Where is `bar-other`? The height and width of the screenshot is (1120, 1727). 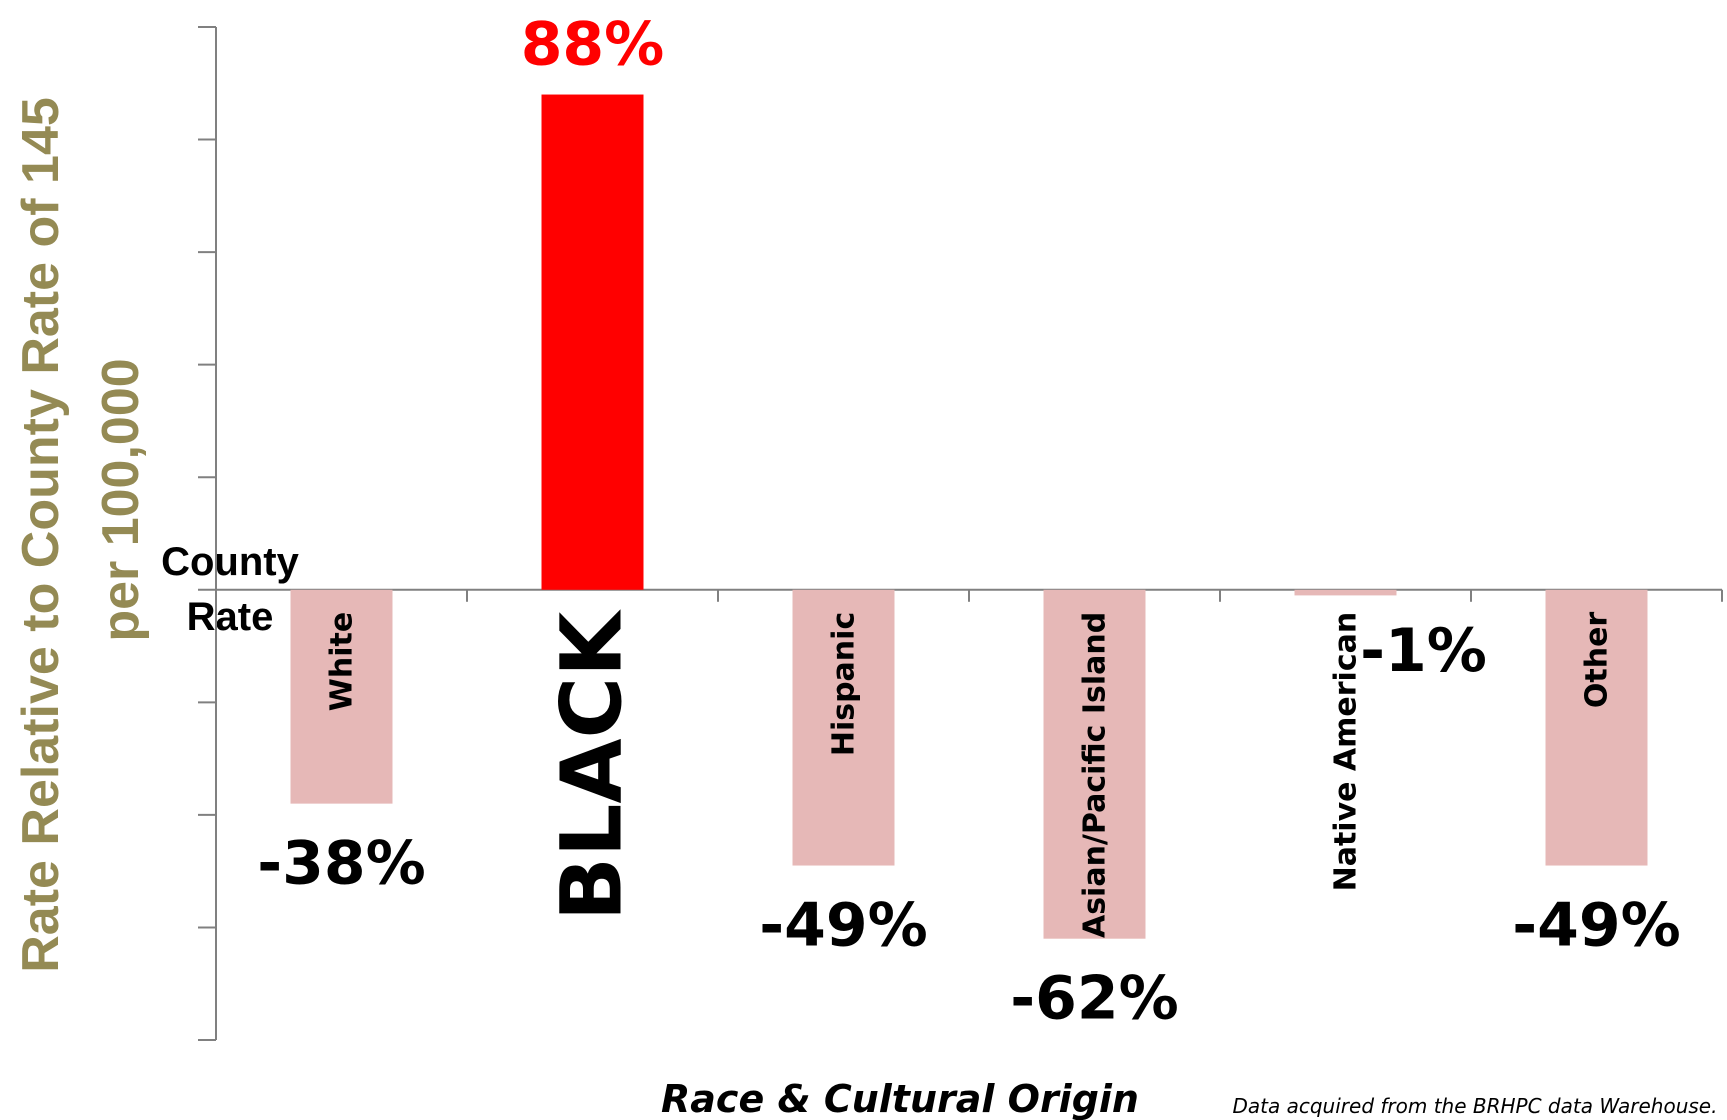 bar-other is located at coordinates (1596, 727).